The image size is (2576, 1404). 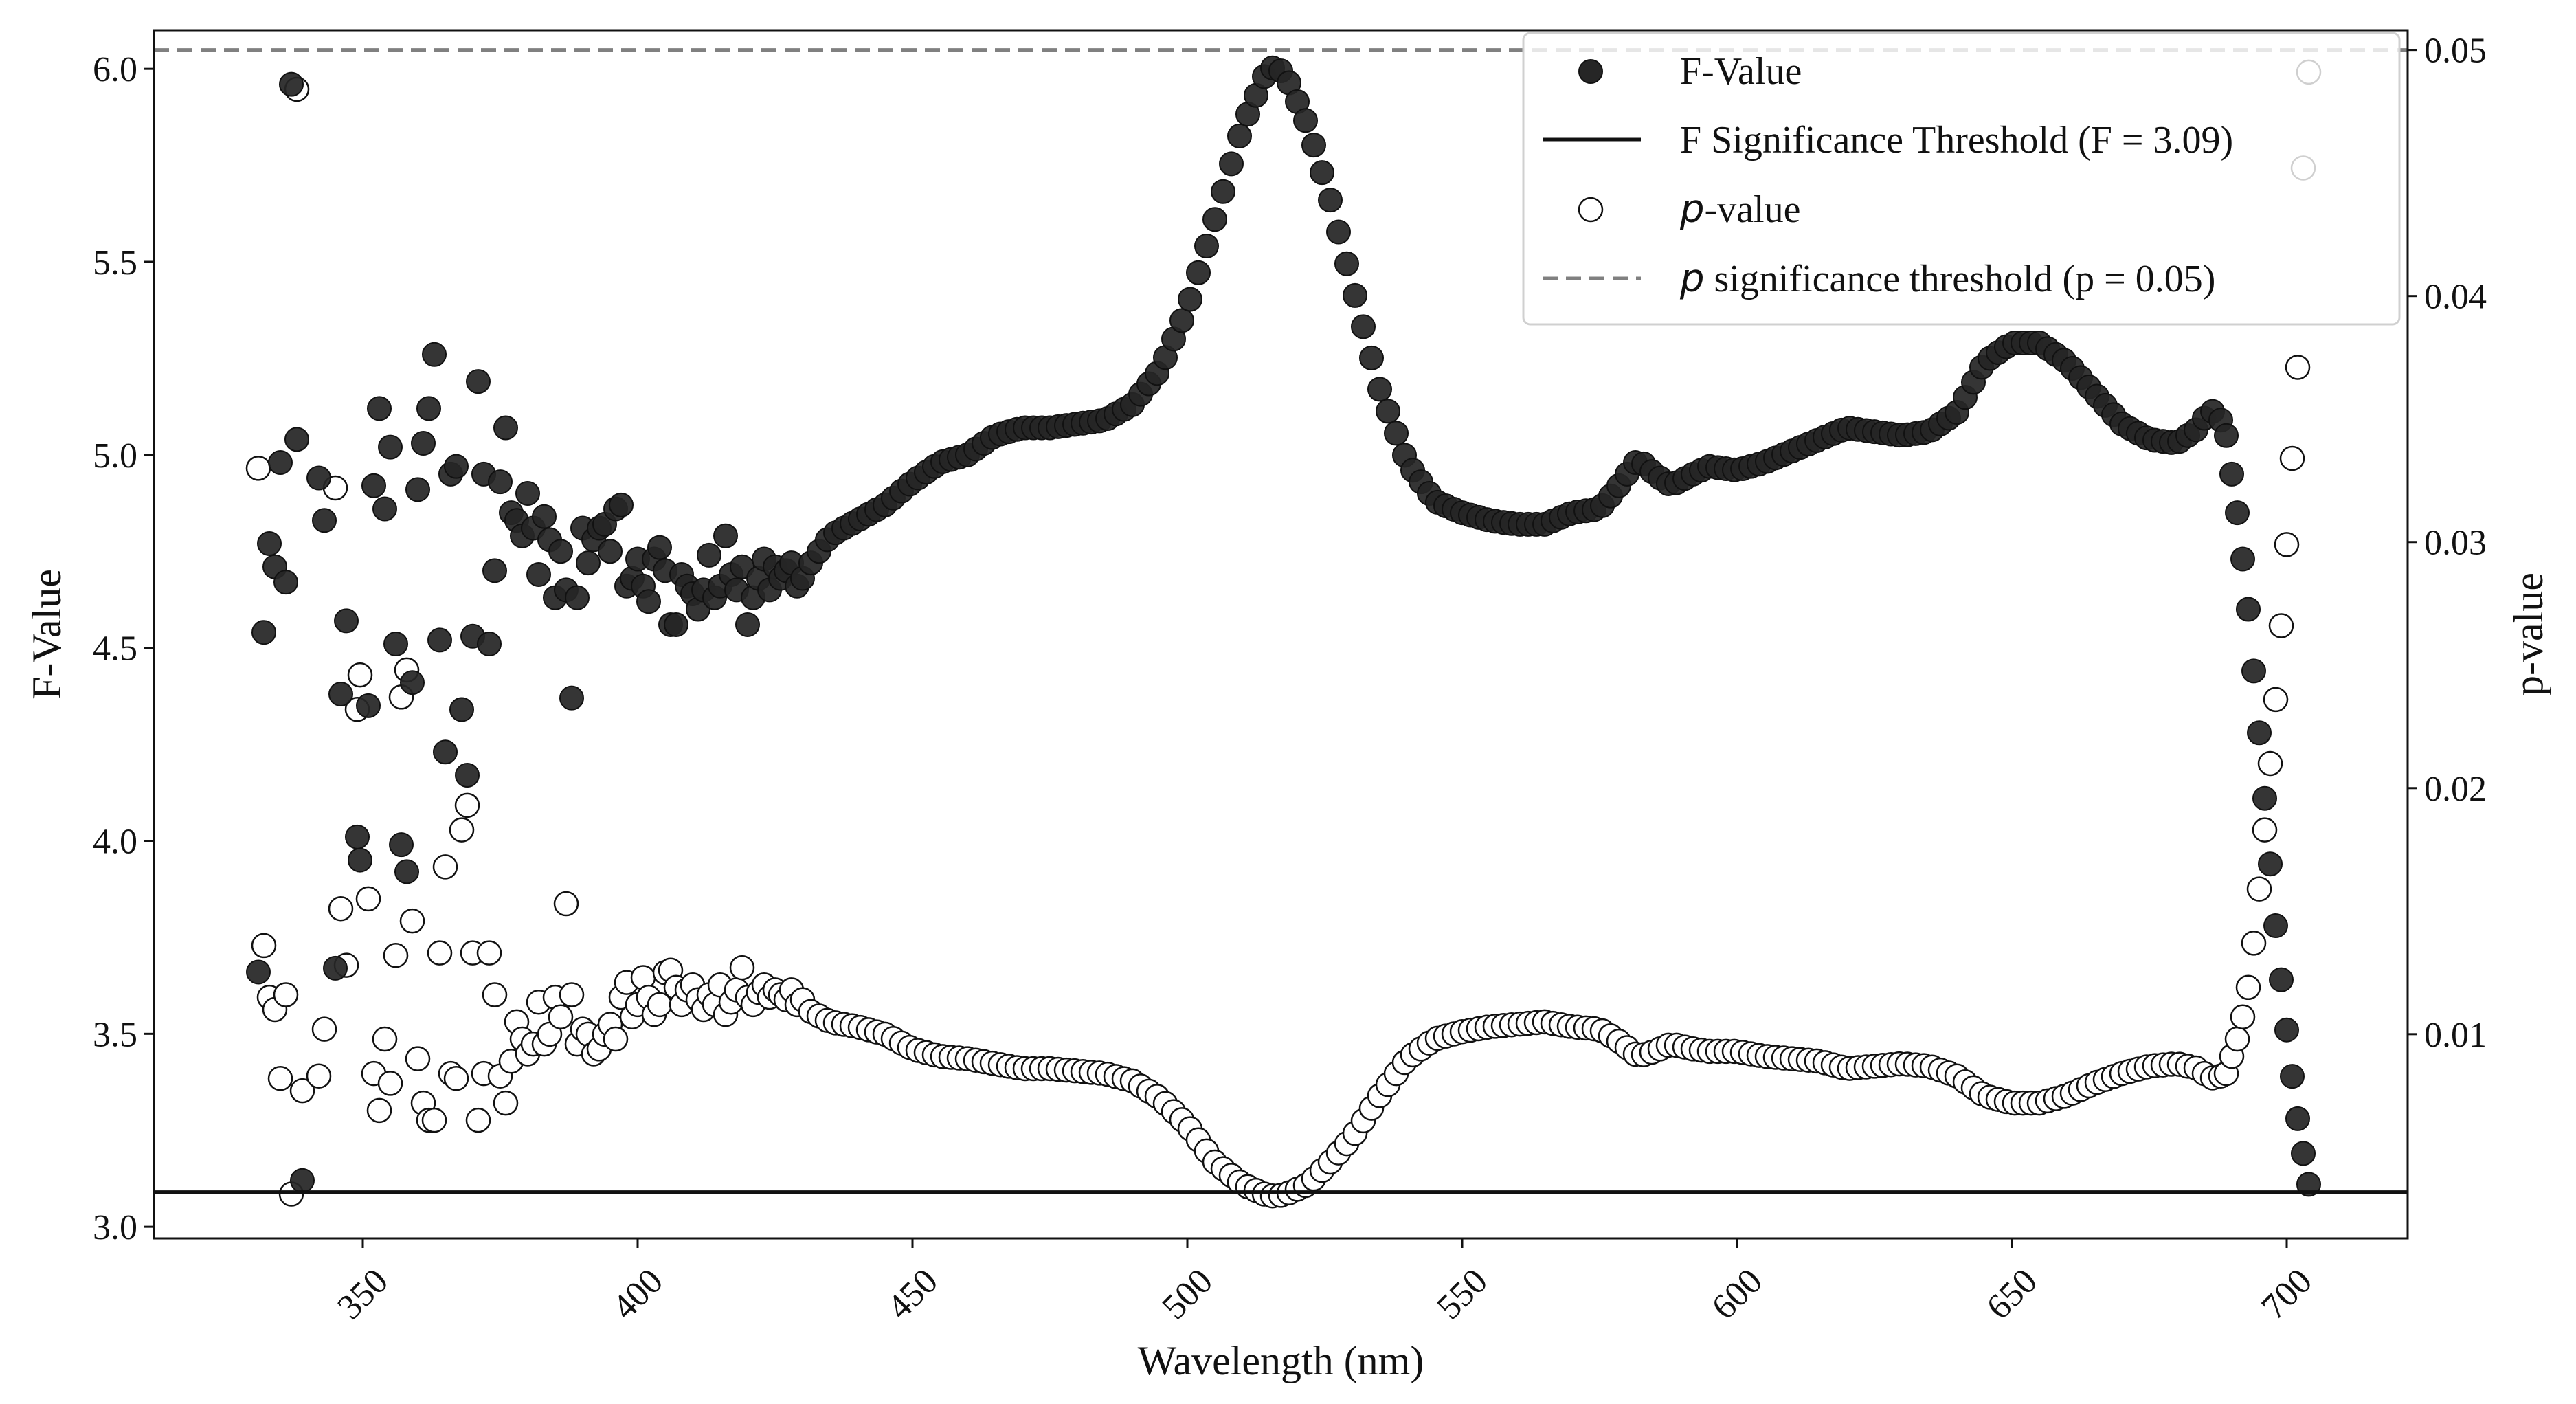 What do you see at coordinates (1956, 140) in the screenshot?
I see `legend-f-threshold-label: F Significance Threshold (F = 3.09)` at bounding box center [1956, 140].